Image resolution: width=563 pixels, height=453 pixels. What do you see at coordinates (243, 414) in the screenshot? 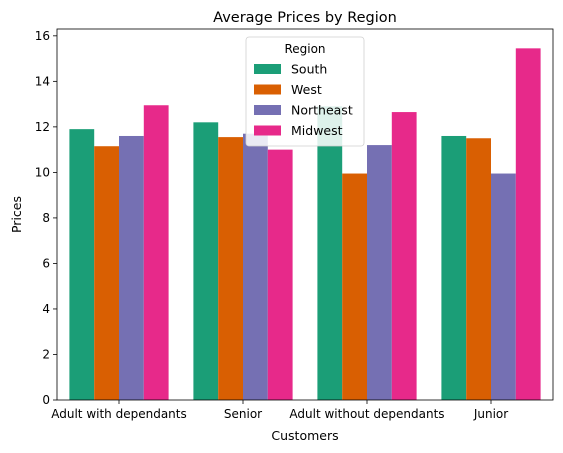
I see `x-tick-label: Senior` at bounding box center [243, 414].